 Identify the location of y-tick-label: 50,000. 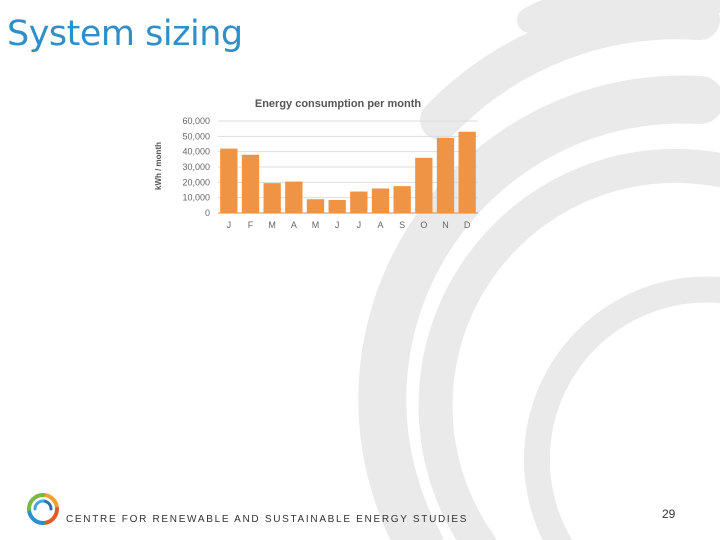
(196, 136).